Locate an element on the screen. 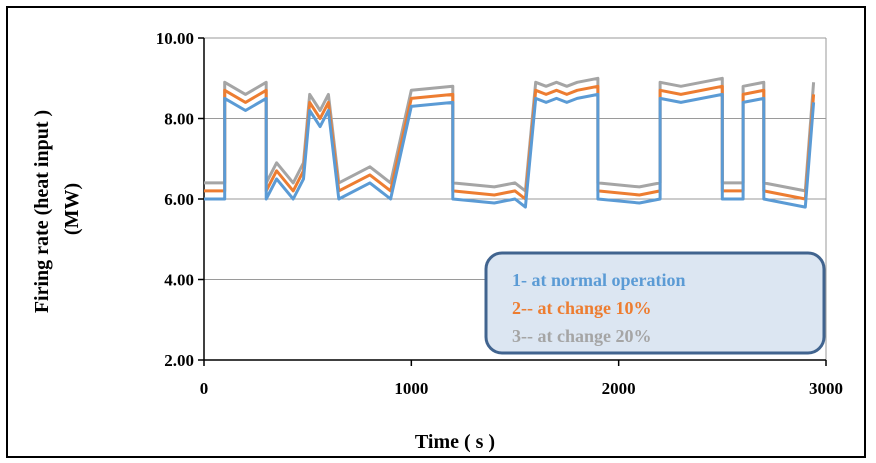 This screenshot has width=876, height=463. y-axis-title-line-1: Firing rate (heat input ) is located at coordinates (42, 211).